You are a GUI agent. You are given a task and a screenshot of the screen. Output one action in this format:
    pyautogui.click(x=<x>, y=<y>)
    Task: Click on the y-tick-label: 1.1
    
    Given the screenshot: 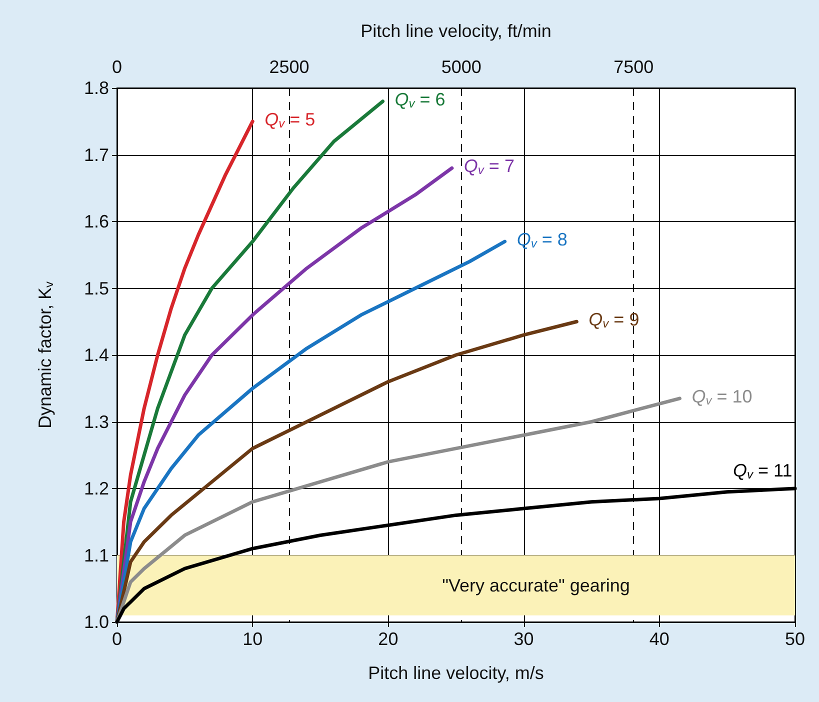 What is the action you would take?
    pyautogui.click(x=96, y=555)
    